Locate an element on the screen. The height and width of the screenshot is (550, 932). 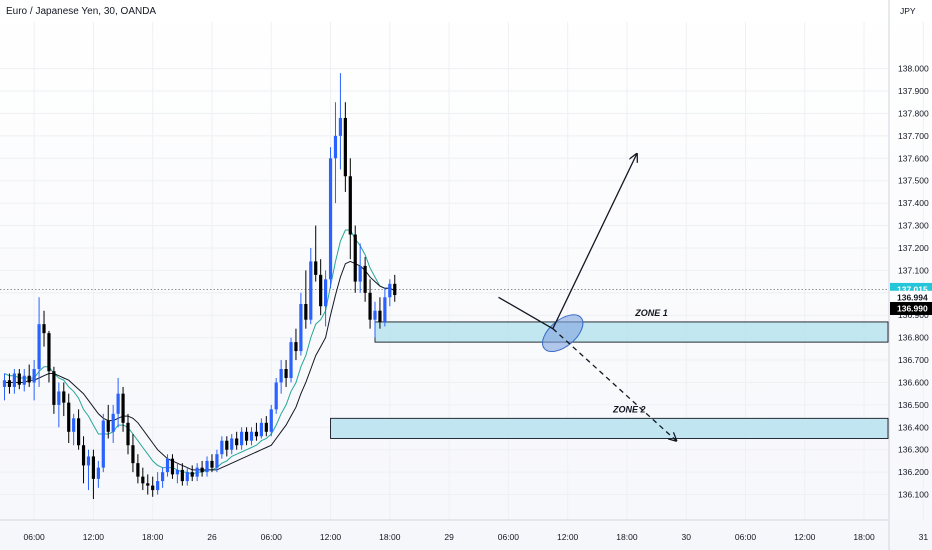
bearish-path-arrow is located at coordinates (614, 384).